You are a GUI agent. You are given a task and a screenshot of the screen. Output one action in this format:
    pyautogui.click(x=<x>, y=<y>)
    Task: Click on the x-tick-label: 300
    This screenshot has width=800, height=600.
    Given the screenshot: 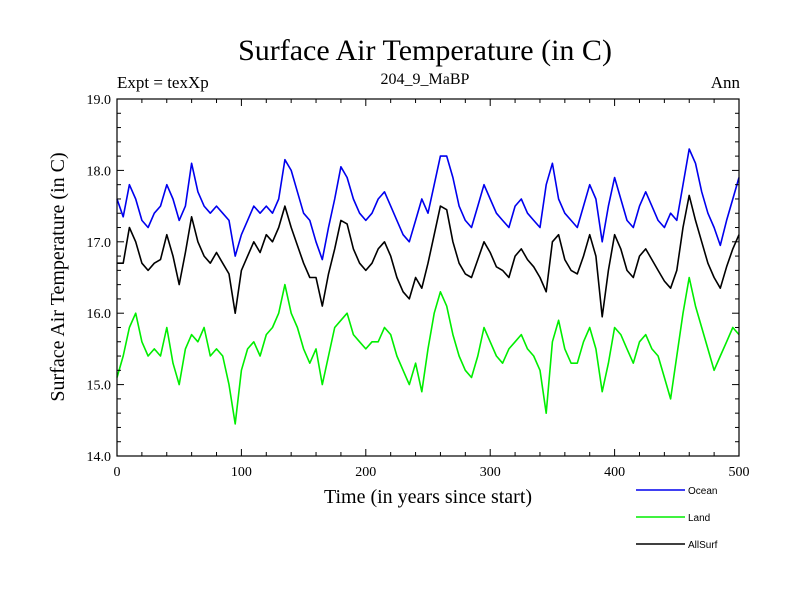 What is the action you would take?
    pyautogui.click(x=490, y=472)
    